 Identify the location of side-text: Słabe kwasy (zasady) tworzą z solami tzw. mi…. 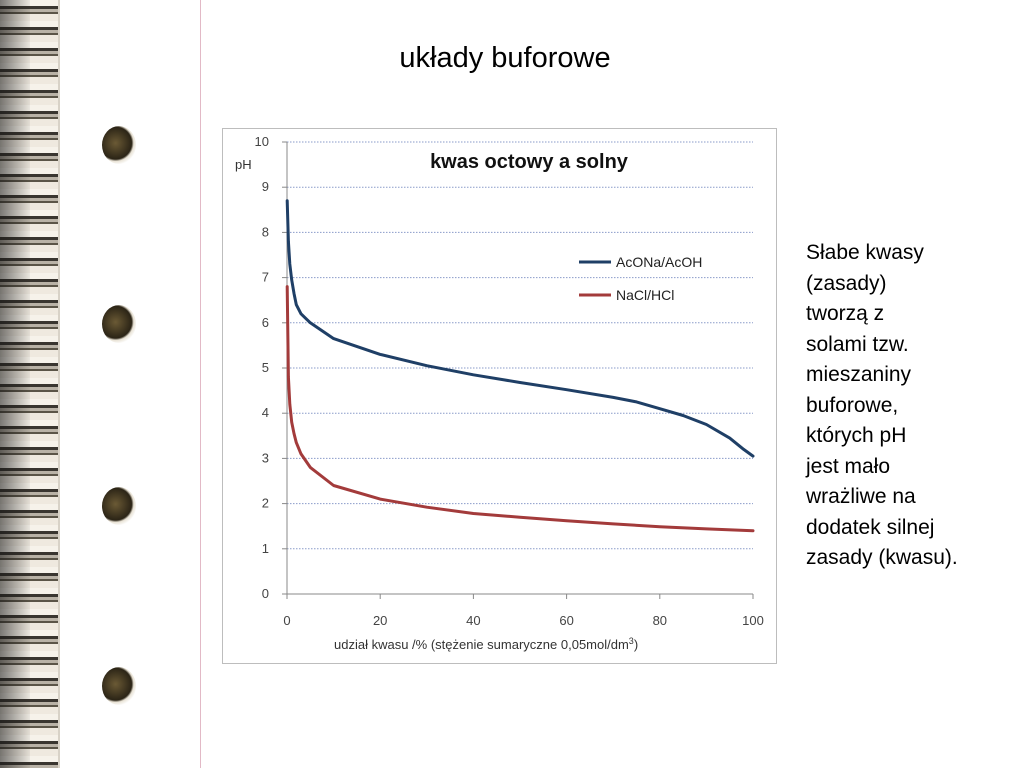
(911, 406).